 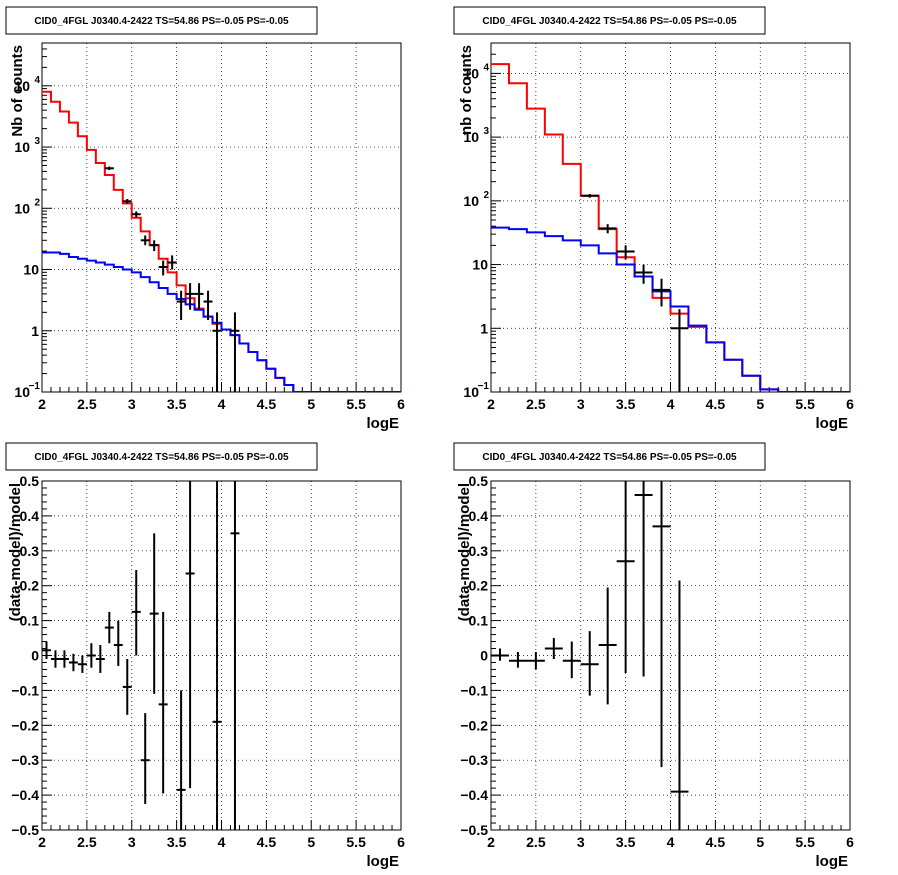 I want to click on model-background-histogram, so click(x=670, y=309).